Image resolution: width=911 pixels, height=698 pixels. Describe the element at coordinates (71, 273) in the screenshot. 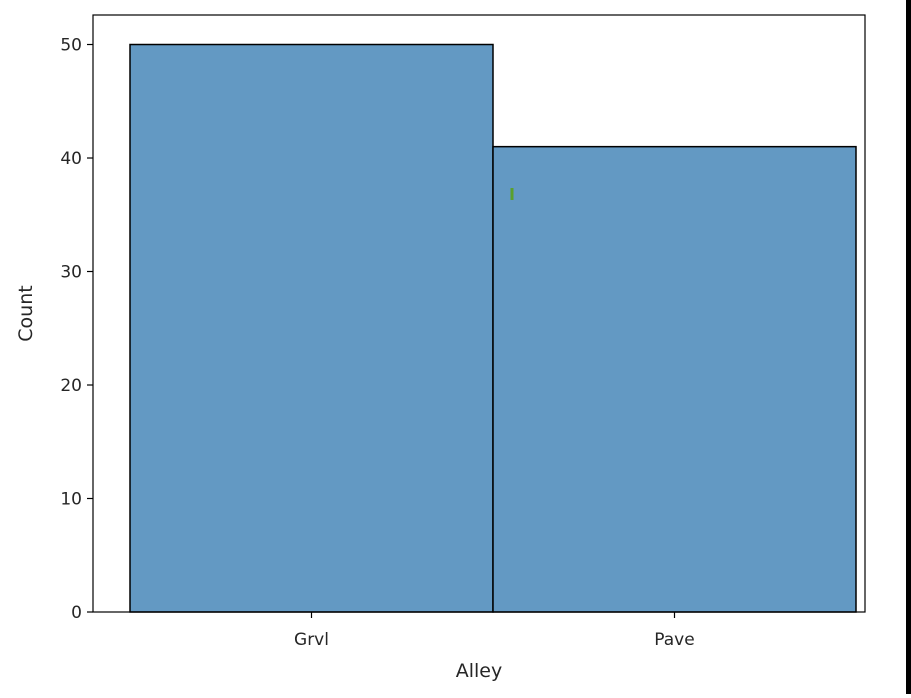

I see `y-tick-label: 30` at that location.